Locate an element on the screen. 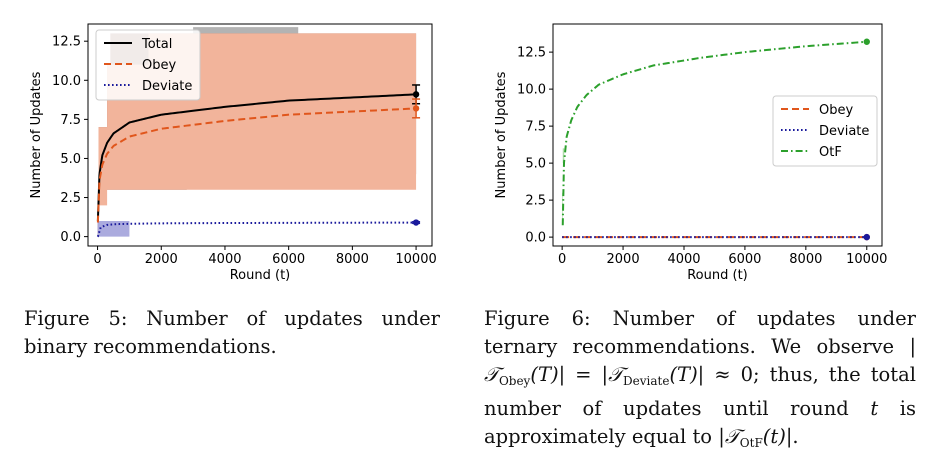 This screenshot has width=950, height=464. legend-label-total: Total is located at coordinates (156, 44).